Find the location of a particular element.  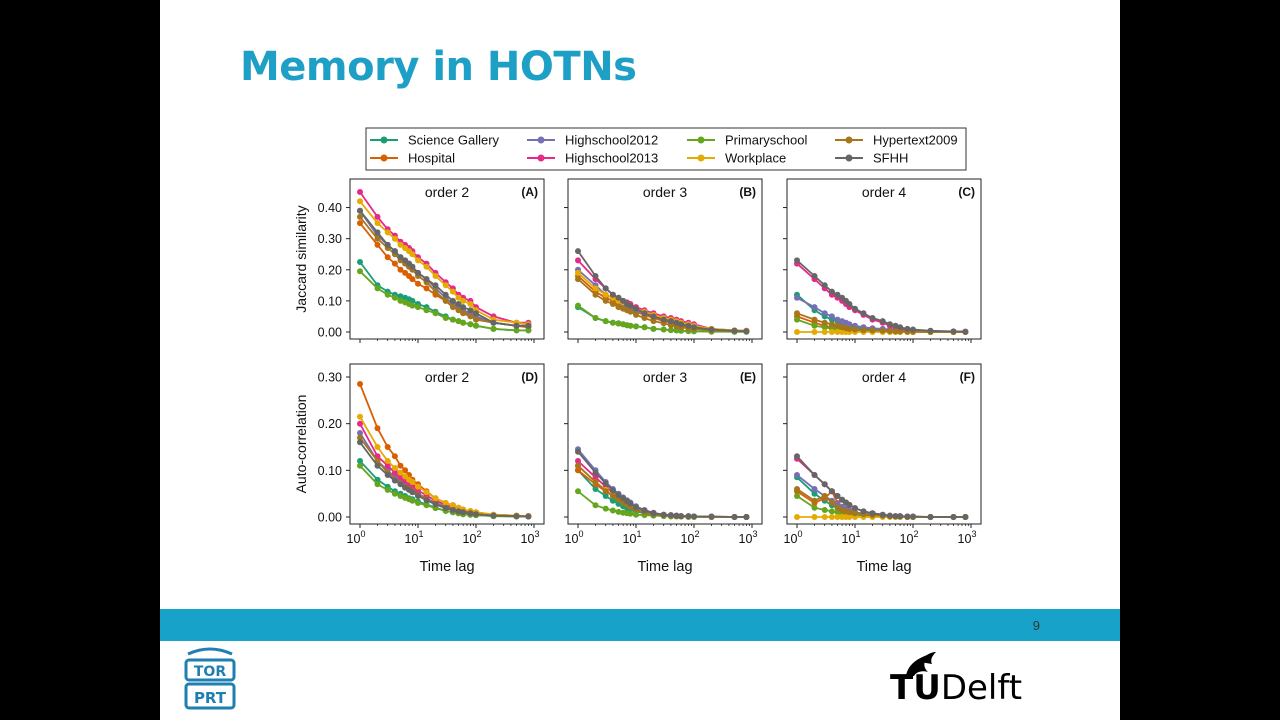

legend-label: Primaryschool is located at coordinates (766, 140).